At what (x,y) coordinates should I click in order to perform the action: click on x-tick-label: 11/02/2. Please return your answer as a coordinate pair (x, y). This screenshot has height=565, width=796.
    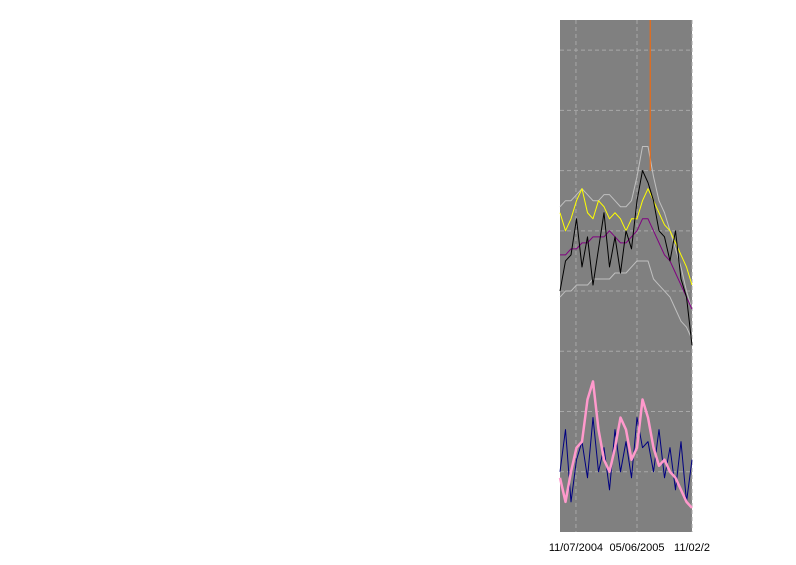
    Looking at the image, I should click on (692, 548).